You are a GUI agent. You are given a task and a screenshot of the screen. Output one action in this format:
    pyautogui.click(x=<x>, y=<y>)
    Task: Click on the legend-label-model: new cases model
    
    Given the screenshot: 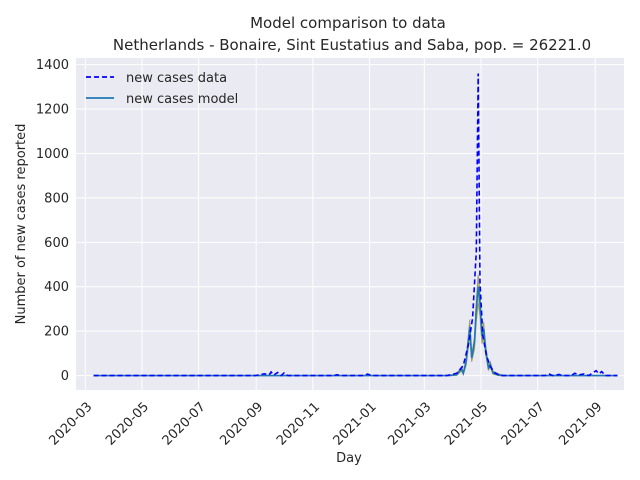 What is the action you would take?
    pyautogui.click(x=182, y=99)
    